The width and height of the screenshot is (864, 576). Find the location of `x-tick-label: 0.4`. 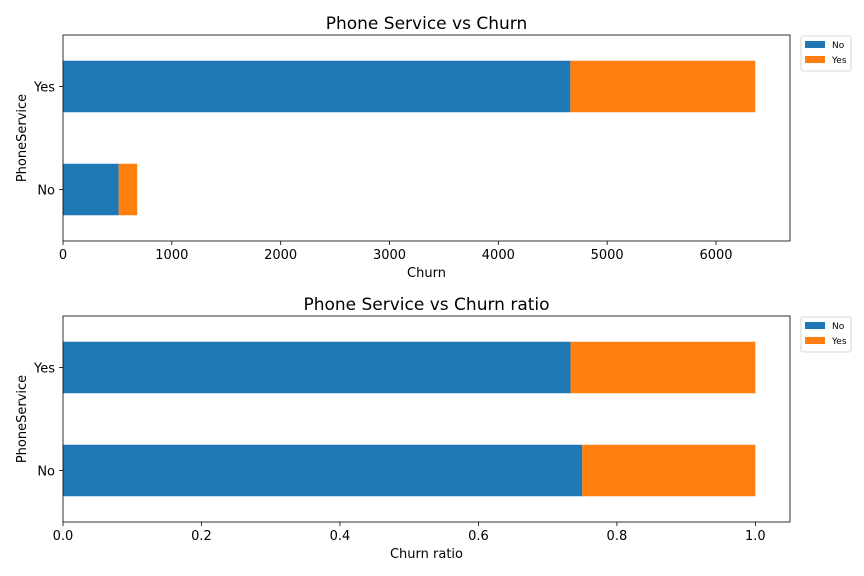

x-tick-label: 0.4 is located at coordinates (340, 536).